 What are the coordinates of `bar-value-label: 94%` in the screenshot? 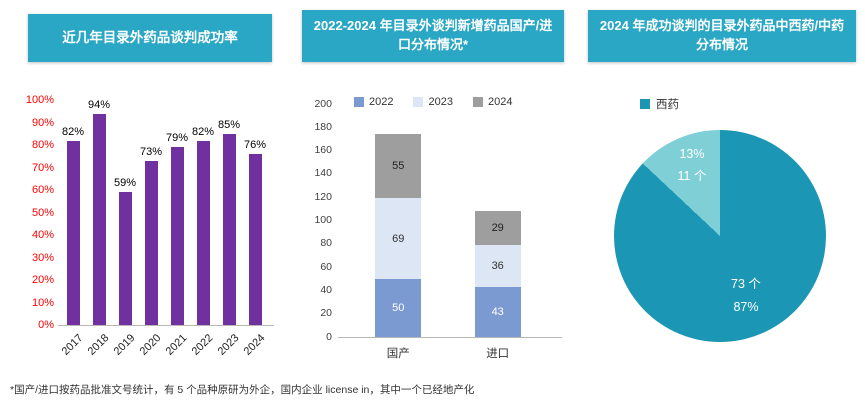 It's located at (99, 104).